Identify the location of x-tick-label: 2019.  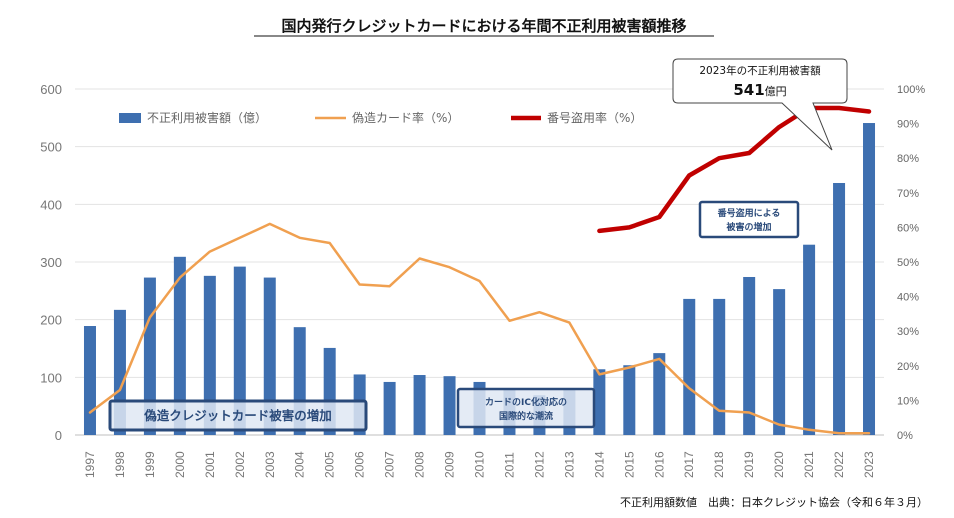
(749, 464).